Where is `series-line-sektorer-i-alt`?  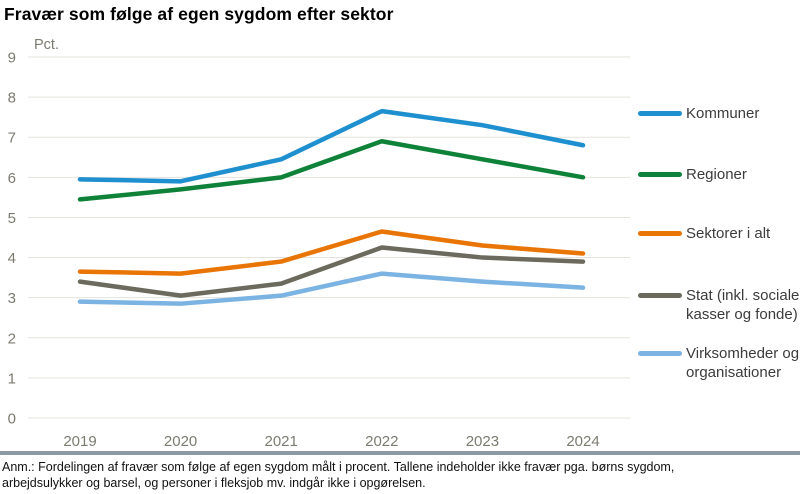 series-line-sektorer-i-alt is located at coordinates (331, 252).